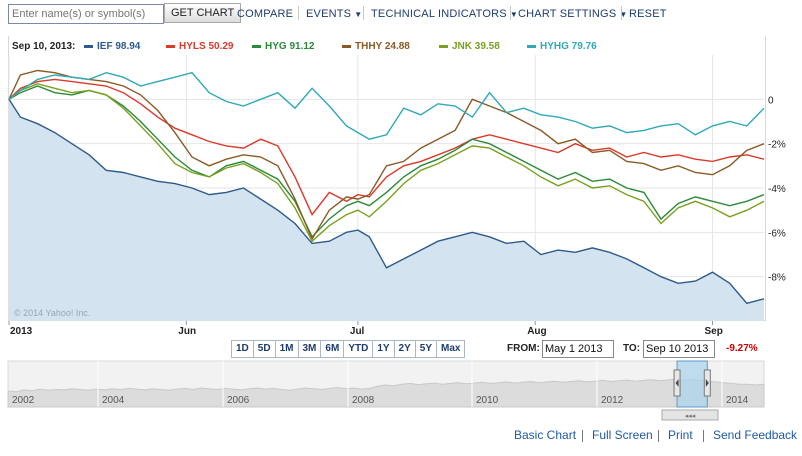 Image resolution: width=802 pixels, height=456 pixels. I want to click on legend-item-3: THHY 24.88, so click(376, 46).